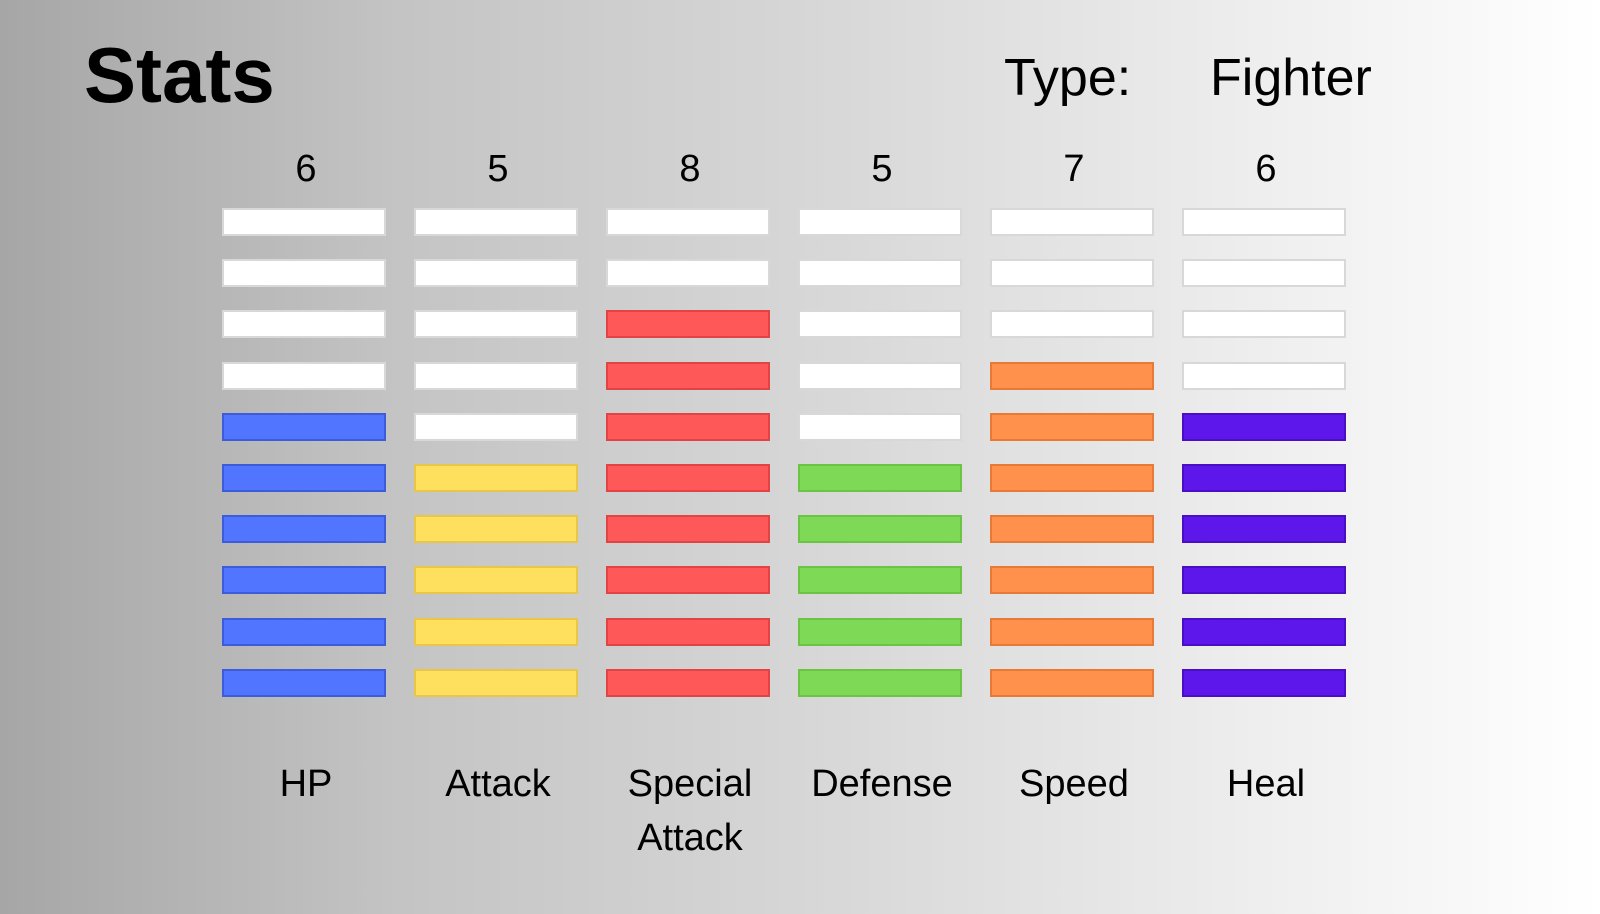 This screenshot has height=914, width=1600. I want to click on stat-name: Defense, so click(882, 784).